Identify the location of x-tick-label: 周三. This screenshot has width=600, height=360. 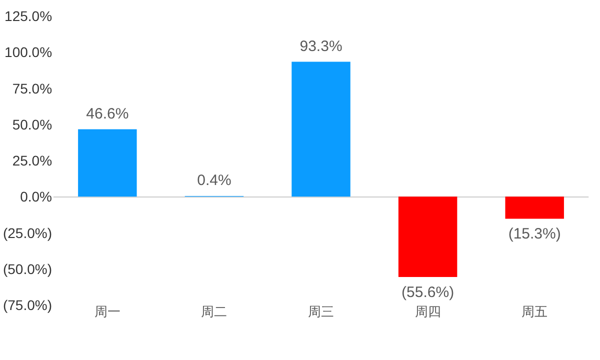
(321, 311).